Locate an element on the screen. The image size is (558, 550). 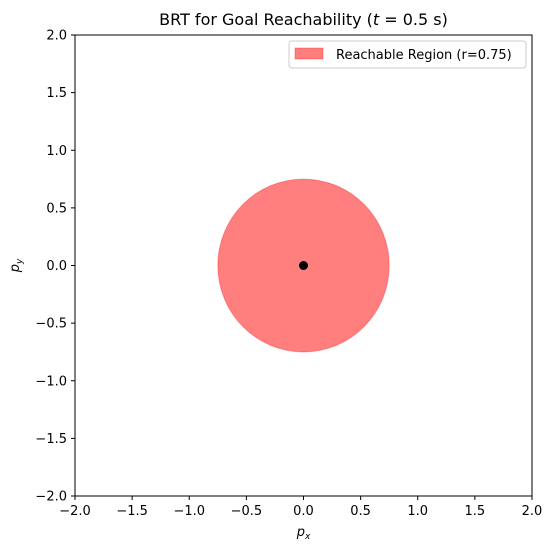
y-tick-label: −1.5 is located at coordinates (51, 439).